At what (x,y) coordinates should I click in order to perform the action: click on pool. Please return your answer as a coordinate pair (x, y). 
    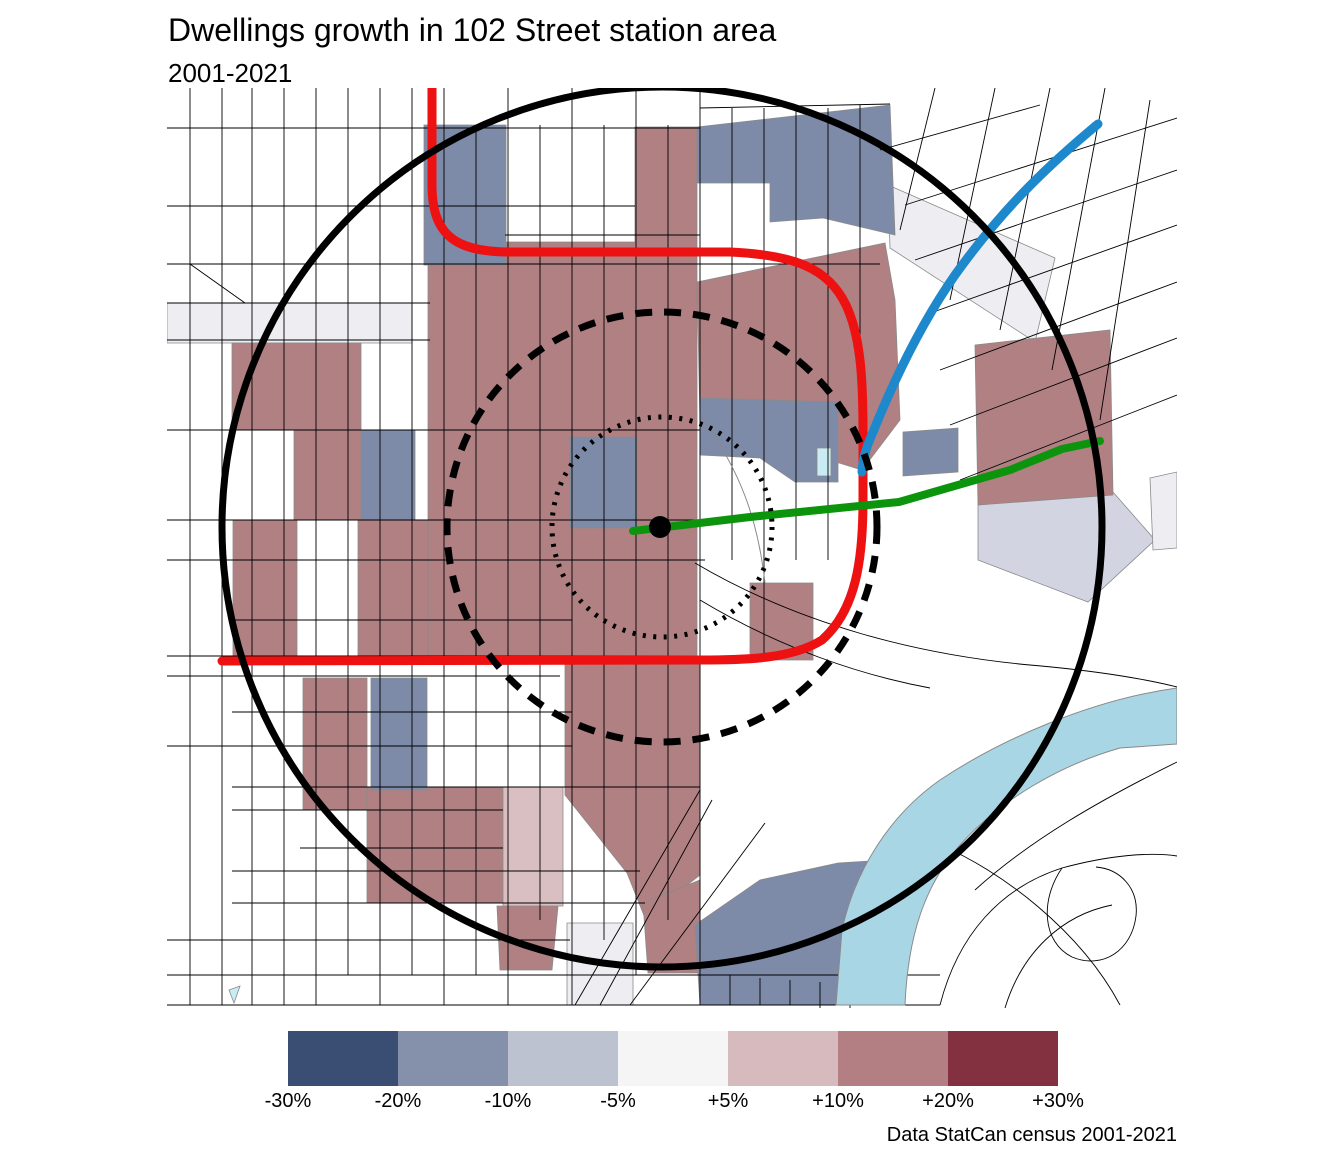
    Looking at the image, I should click on (824, 462).